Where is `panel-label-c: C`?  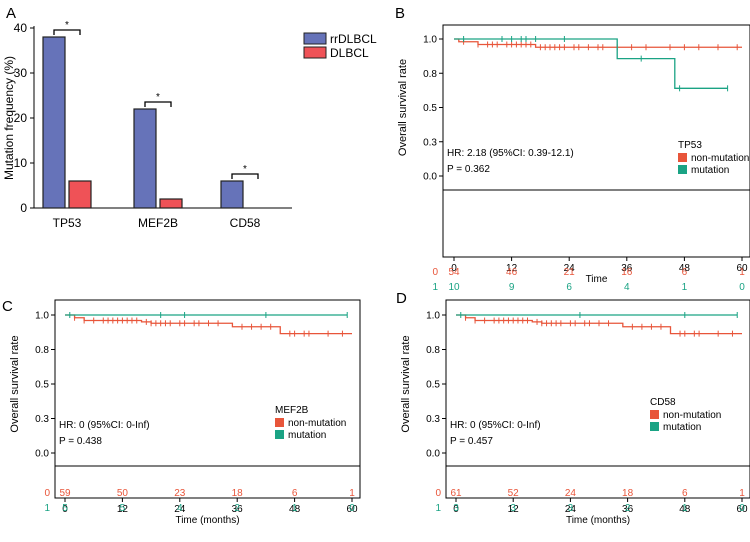
panel-label-c: C is located at coordinates (7, 306).